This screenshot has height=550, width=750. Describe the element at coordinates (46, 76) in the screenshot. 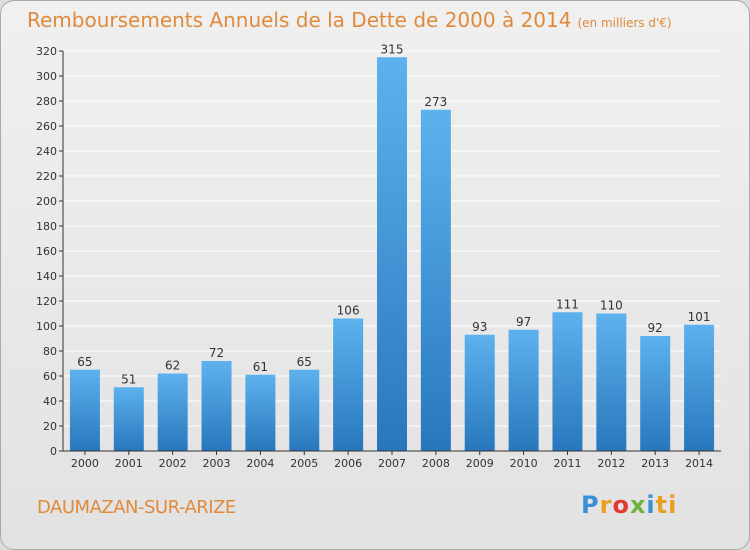

I see `y-tick-label: 300` at that location.